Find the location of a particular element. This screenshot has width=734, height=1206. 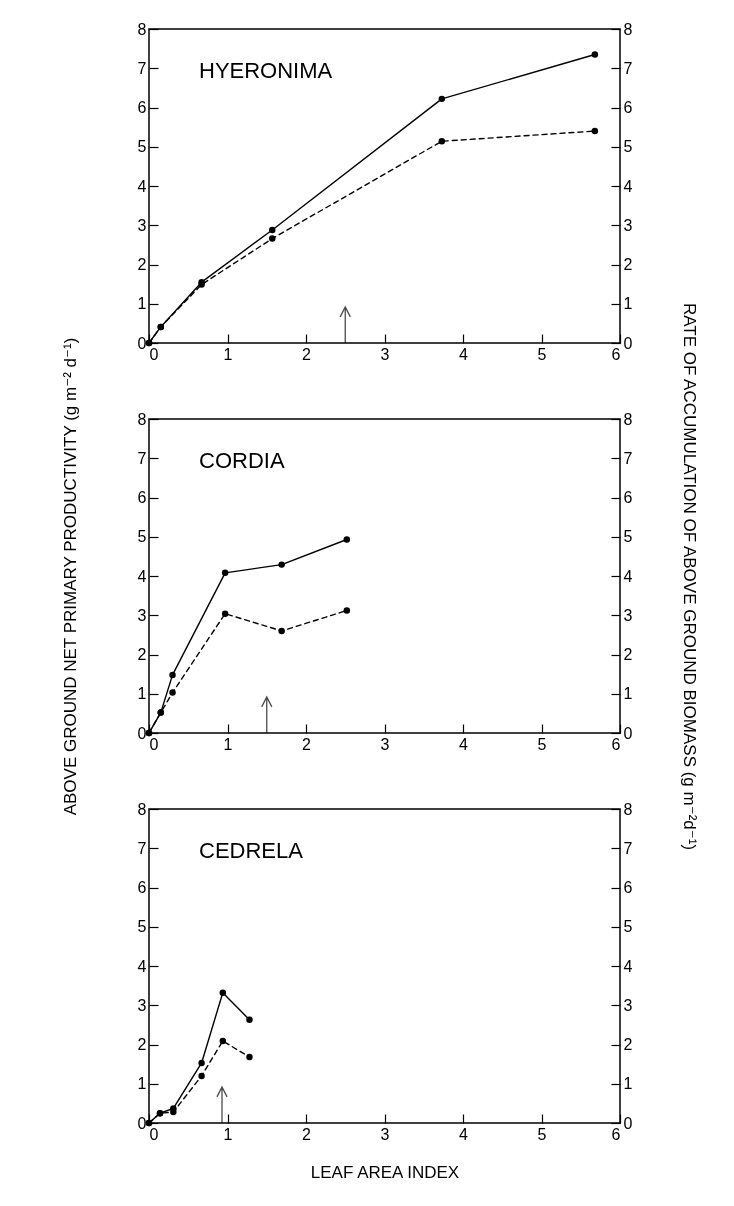

y-axis-title: ABOVE GROUND NET PRIMARY PRODUCTIVITY (g m⁻² d⁻¹) is located at coordinates (70, 576).